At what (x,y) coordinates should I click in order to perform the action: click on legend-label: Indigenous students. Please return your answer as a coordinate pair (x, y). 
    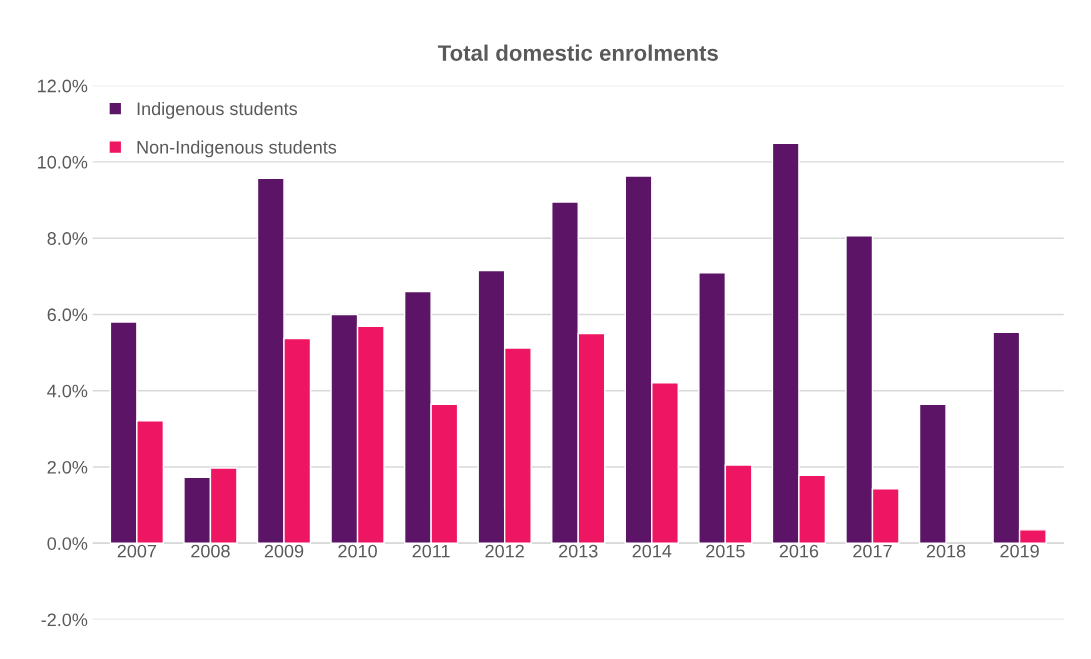
    Looking at the image, I should click on (217, 110).